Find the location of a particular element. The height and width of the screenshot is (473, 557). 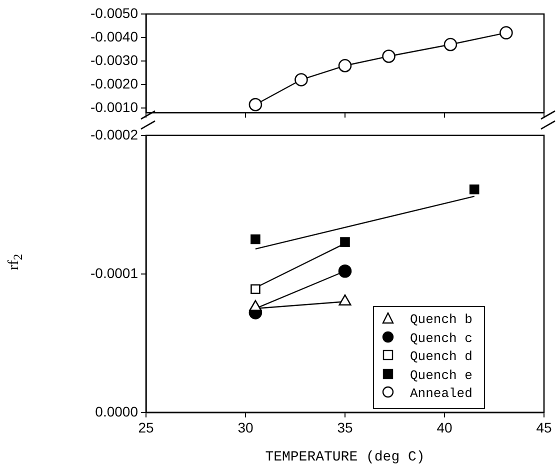

y-tick-label: -0.0040 is located at coordinates (114, 36).